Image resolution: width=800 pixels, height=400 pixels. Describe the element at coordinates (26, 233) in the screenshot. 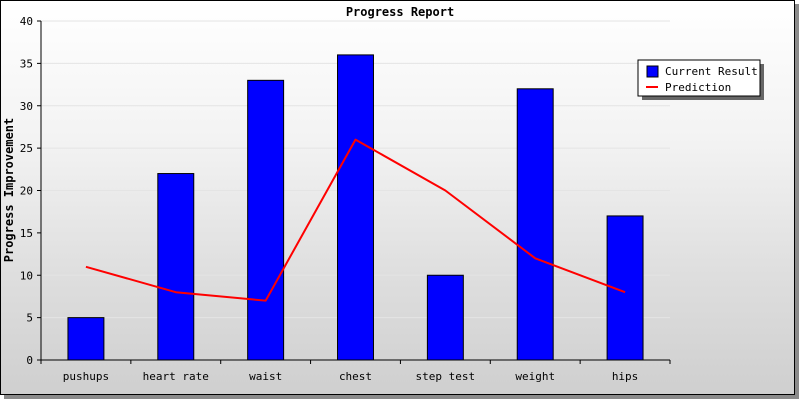

I see `y-tick-label: 15` at that location.